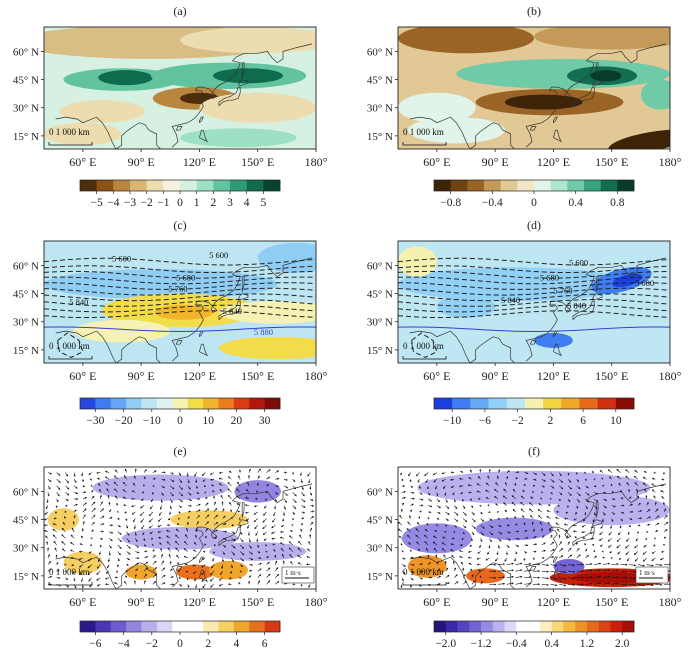  I want to click on colorbar-tick-label: −2, so click(147, 203).